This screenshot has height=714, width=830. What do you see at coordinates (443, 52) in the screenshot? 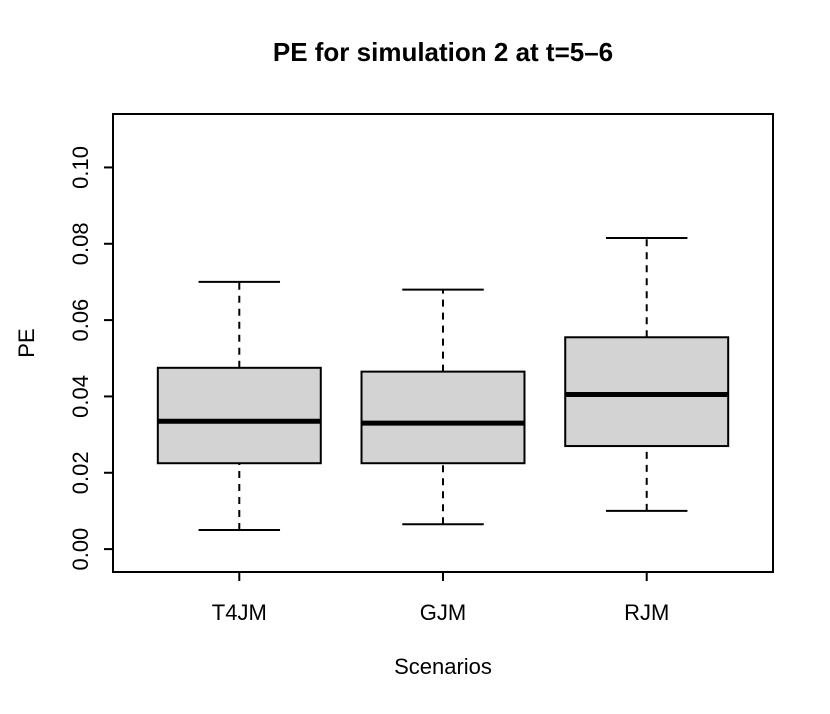
I see `chart-title: PE for simulation 2 at t=5–6` at bounding box center [443, 52].